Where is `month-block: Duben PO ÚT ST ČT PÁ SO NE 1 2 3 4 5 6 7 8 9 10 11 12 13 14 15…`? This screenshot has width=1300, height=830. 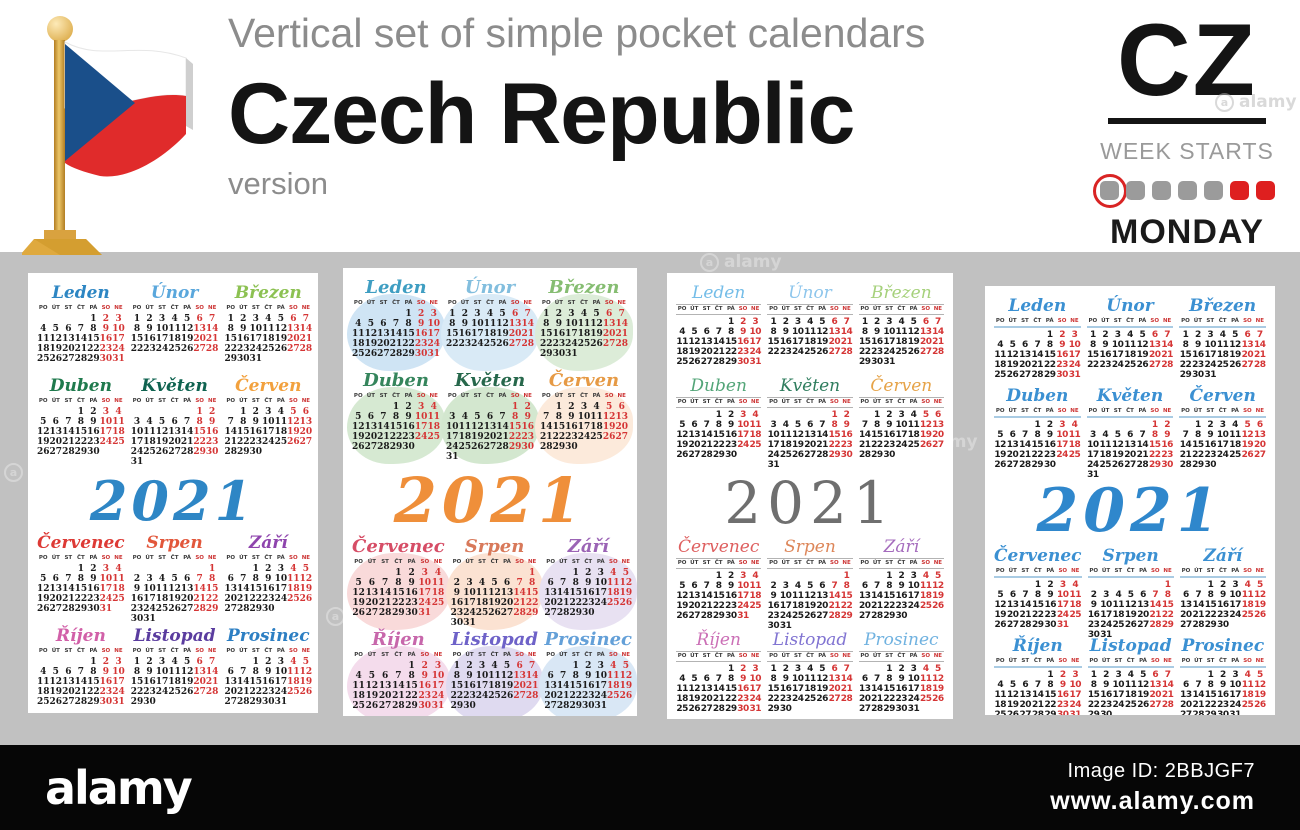
month-block: Duben PO ÚT ST ČT PÁ SO NE 1 2 3 4 5 6 7 8 9 10 11 12 13 14 15… is located at coordinates (1037, 431).